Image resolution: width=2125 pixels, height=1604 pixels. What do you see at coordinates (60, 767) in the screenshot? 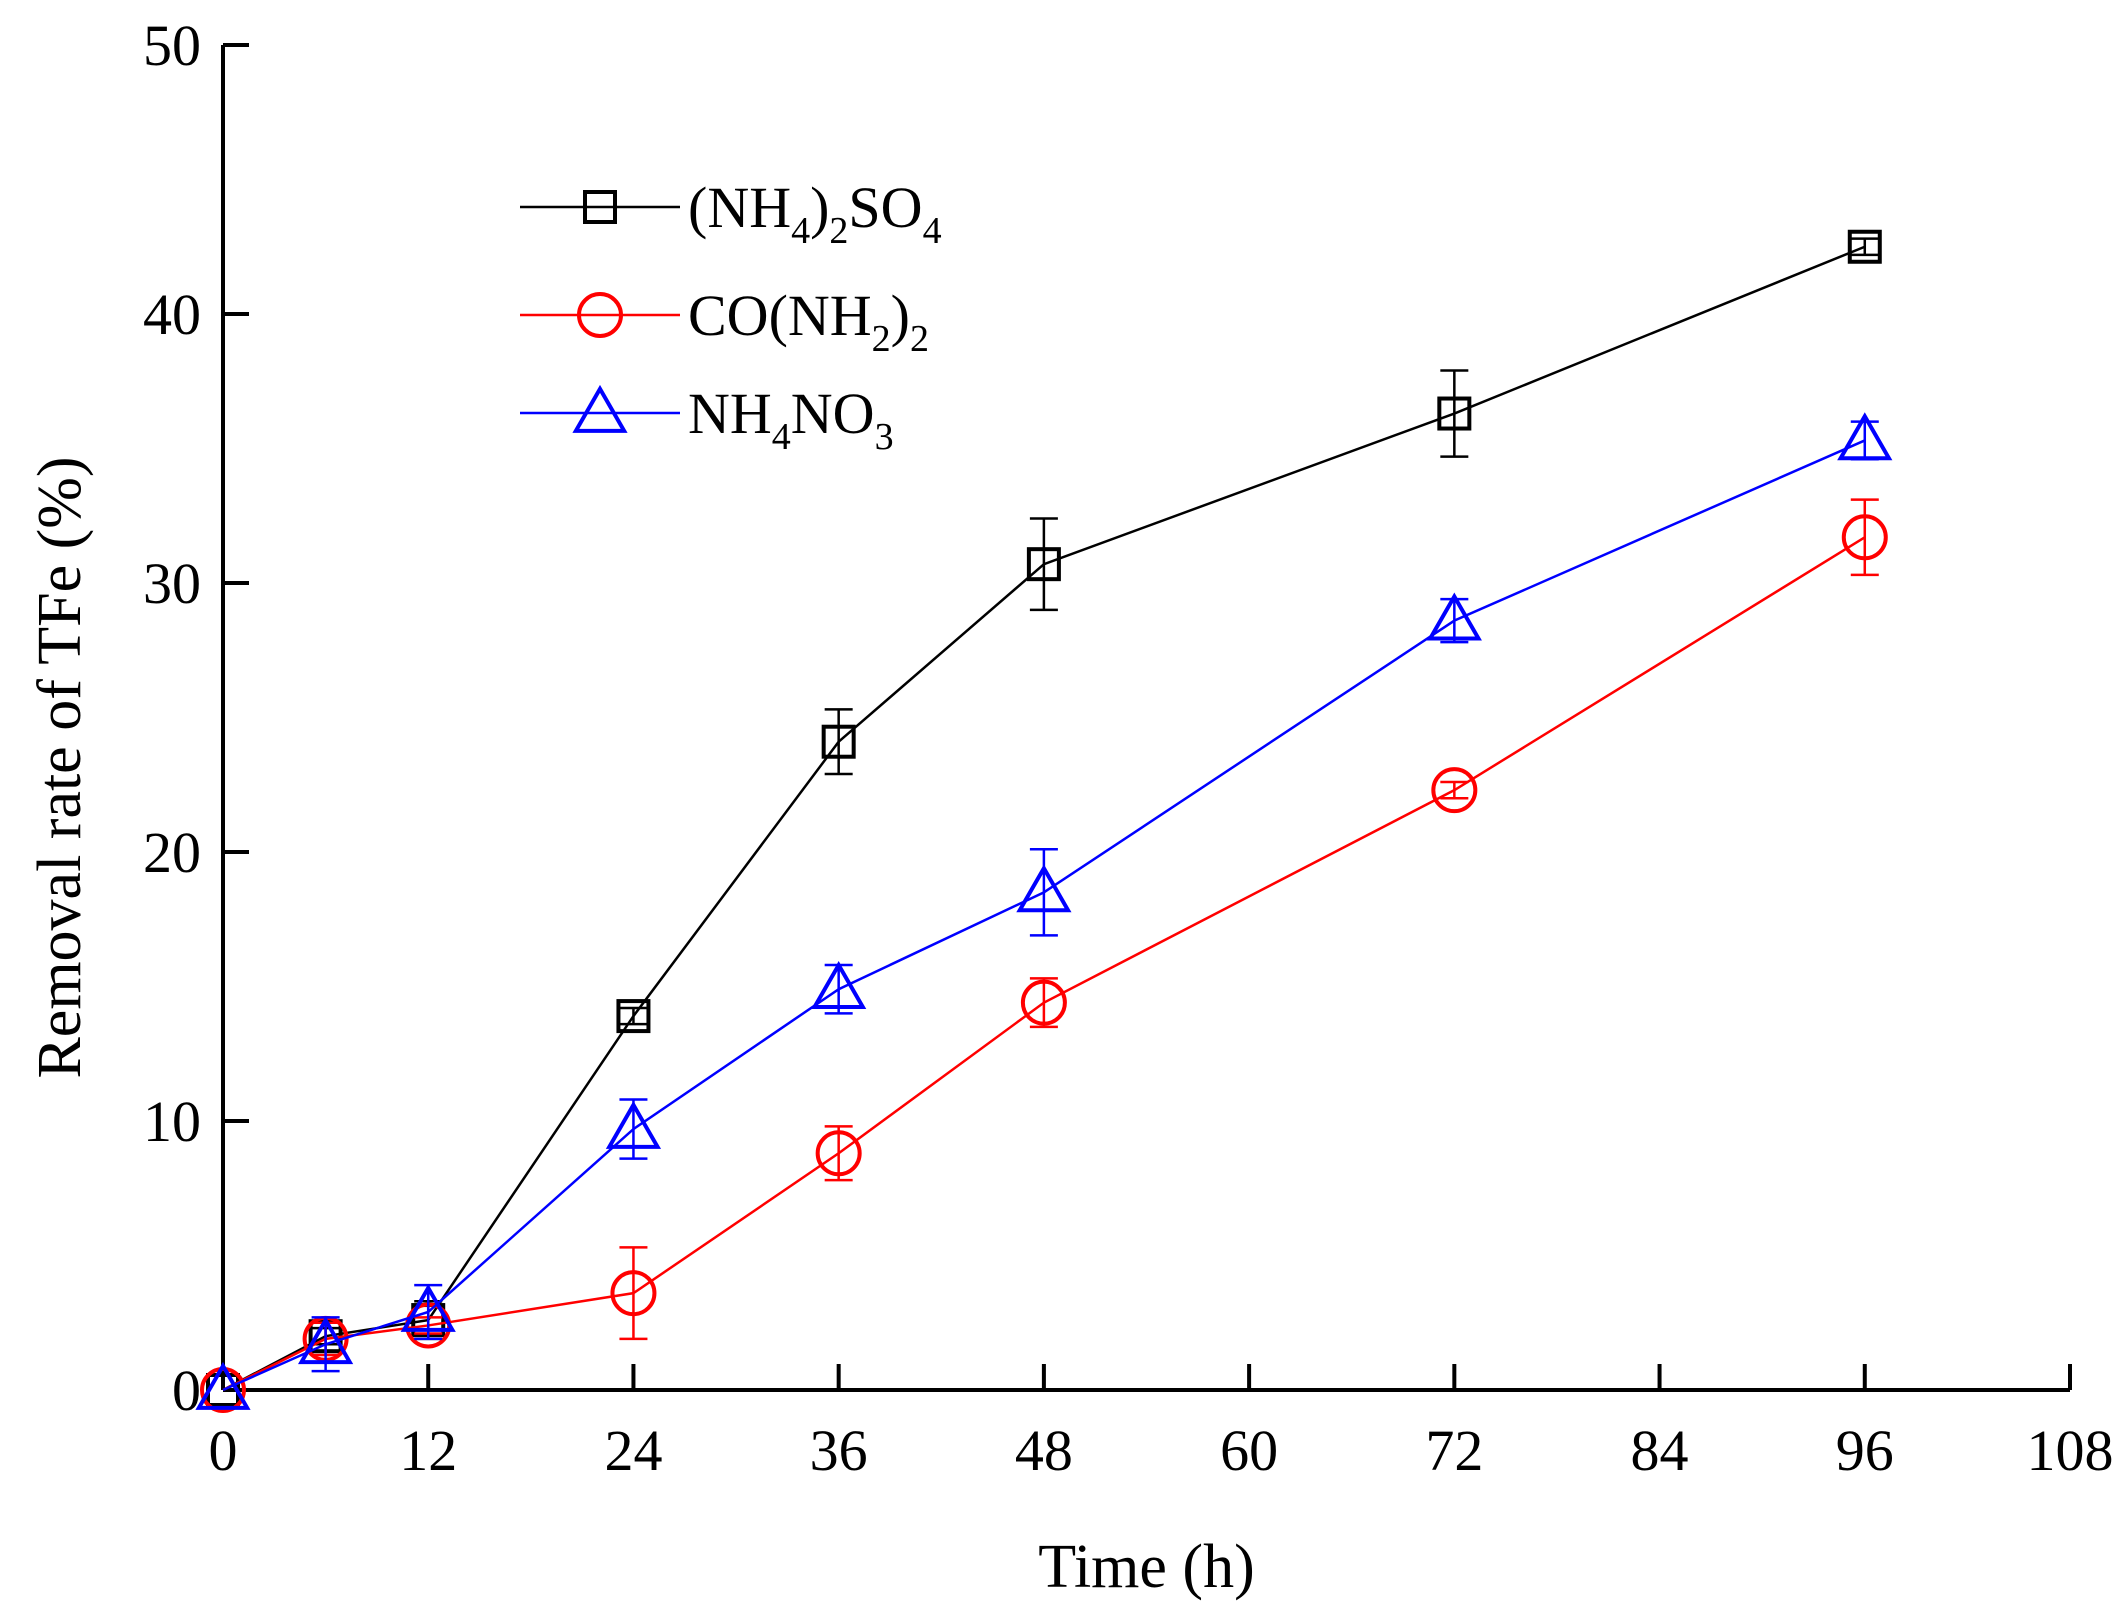
I see `y-axis-title: Removal rate of TFe (%)` at bounding box center [60, 767].